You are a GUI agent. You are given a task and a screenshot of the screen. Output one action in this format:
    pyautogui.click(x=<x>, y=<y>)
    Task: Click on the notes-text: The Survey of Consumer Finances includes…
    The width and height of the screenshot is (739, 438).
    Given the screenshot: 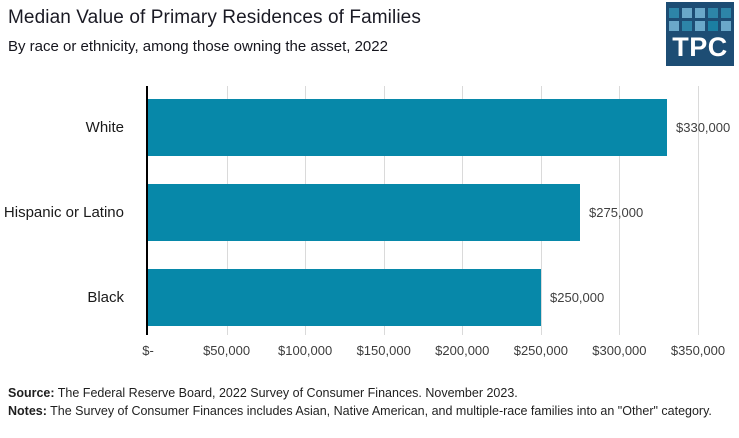 What is the action you would take?
    pyautogui.click(x=379, y=411)
    